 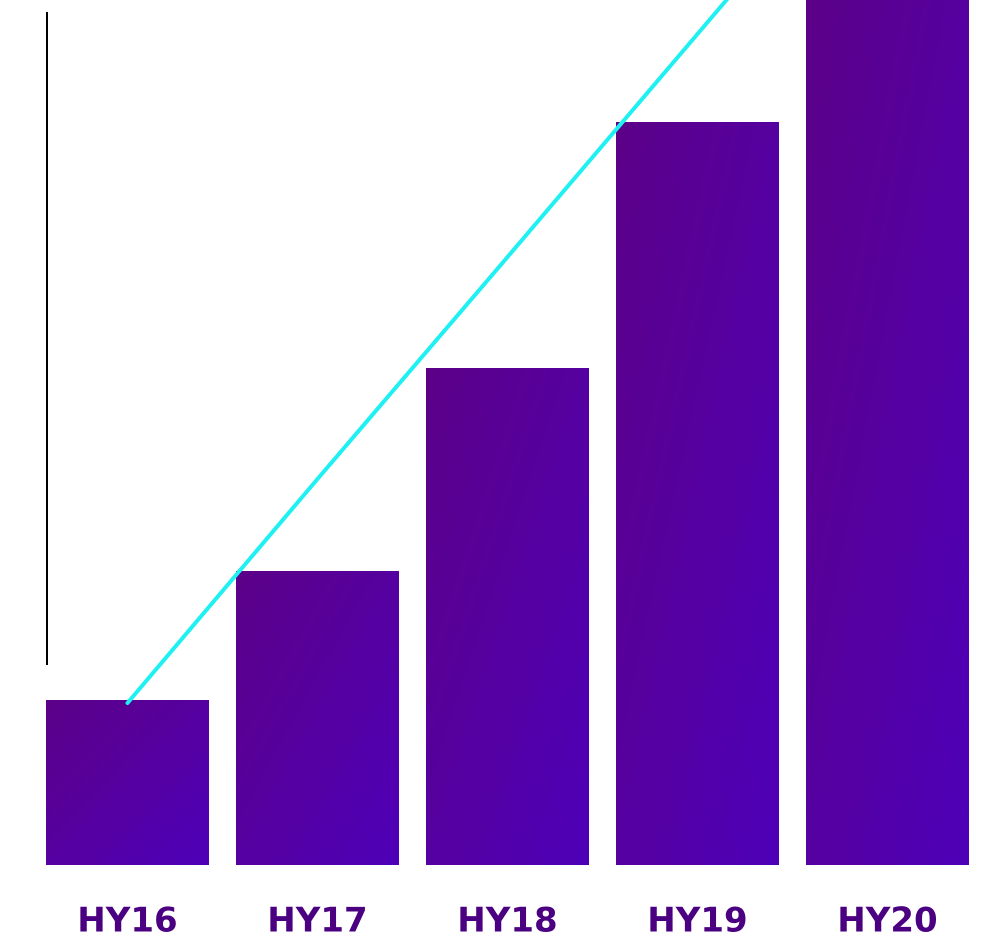 I want to click on x-tick-label: HY17, so click(x=317, y=921).